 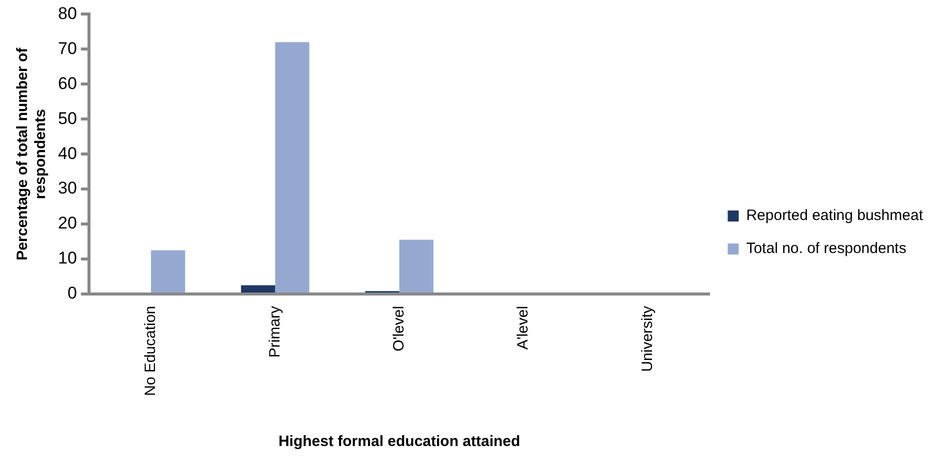 I want to click on x-tick-label: A'level, so click(x=523, y=328).